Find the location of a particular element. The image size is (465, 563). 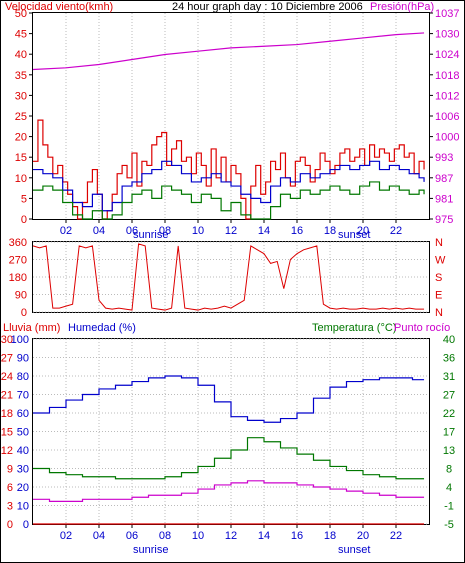

panel1-x-ticks: 02 04 06 08 10 12 14 16 18 20 22 is located at coordinates (231, 231).